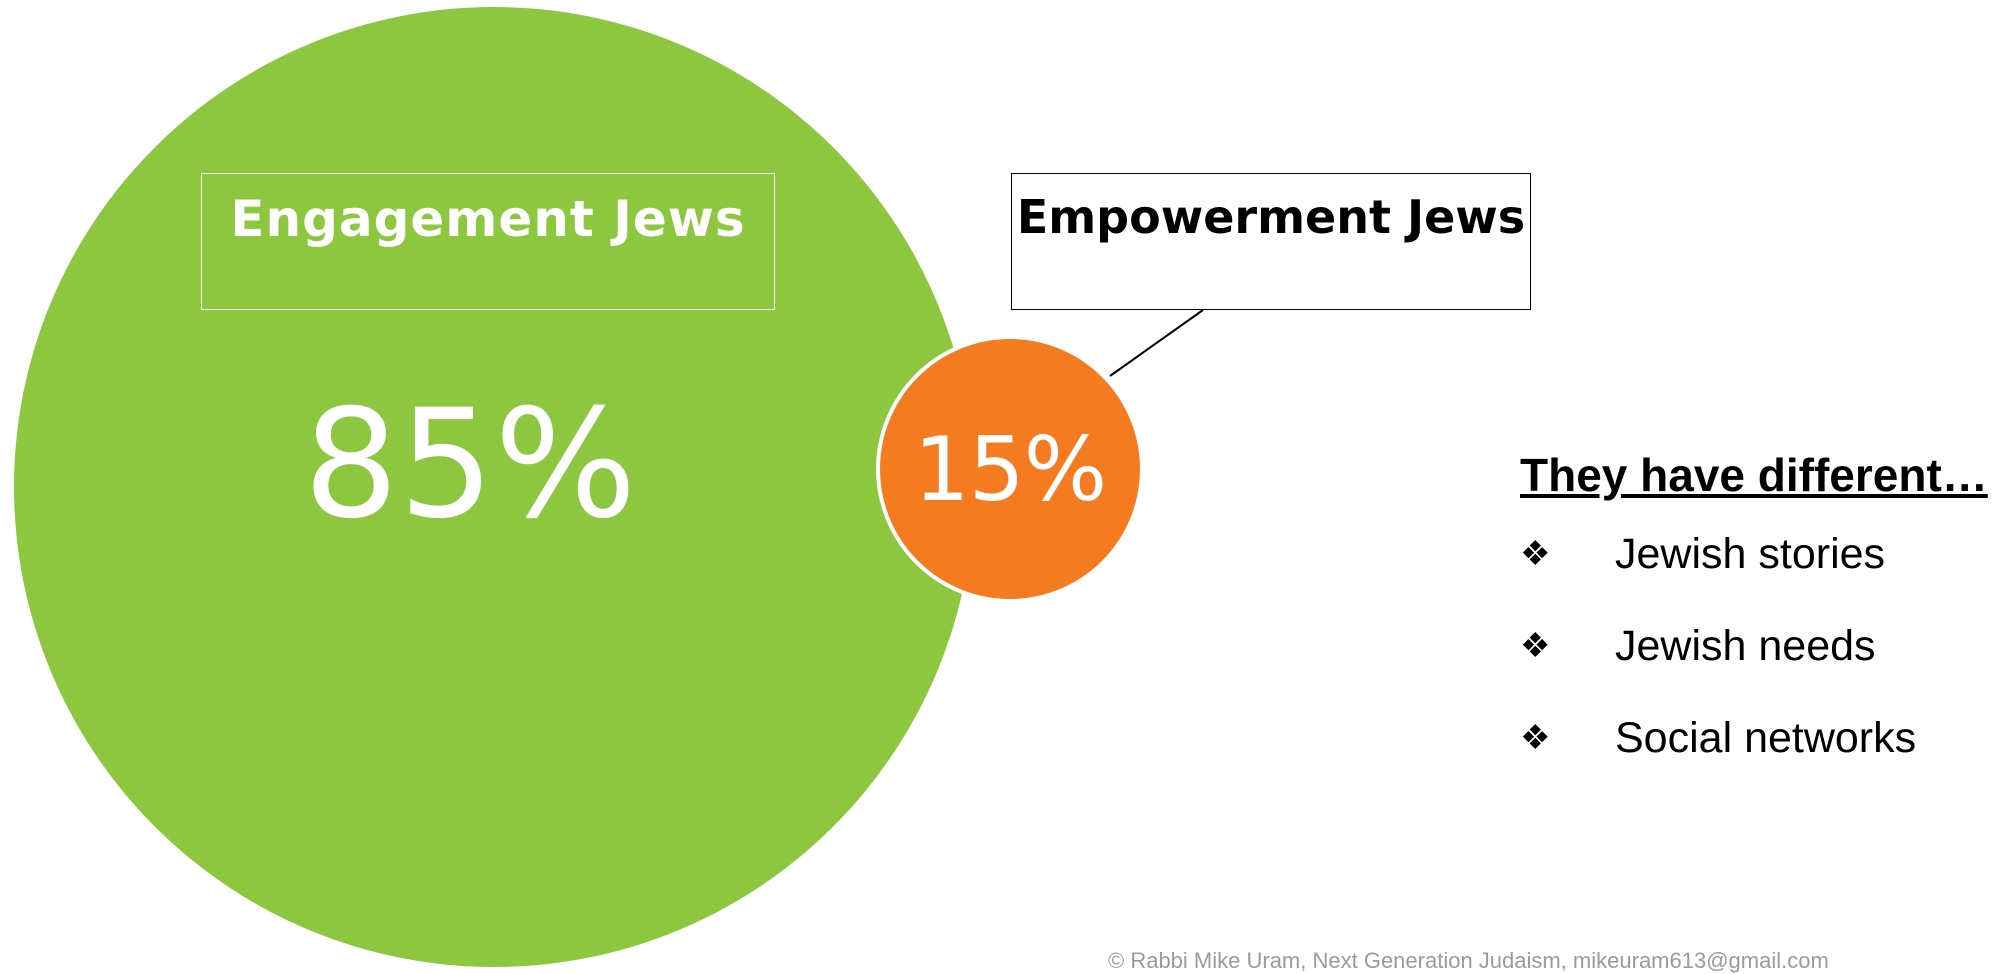  I want to click on list-item: ❖ Social networks, so click(1718, 760).